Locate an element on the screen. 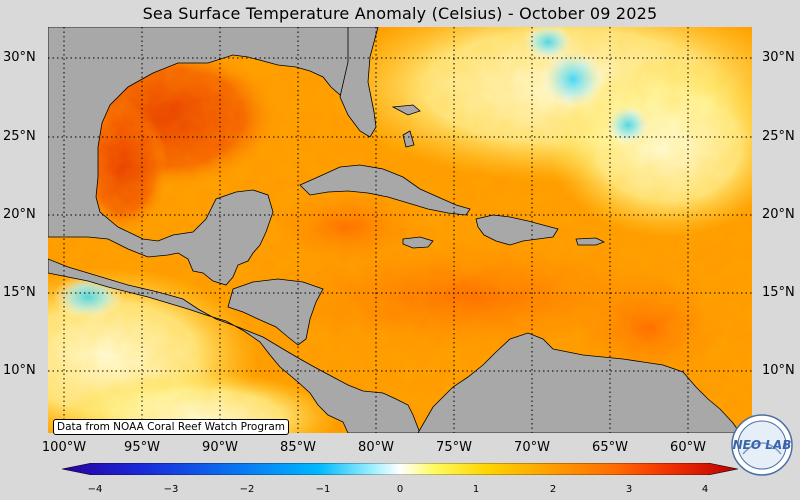  lon-label-95w: 95°W is located at coordinates (142, 447).